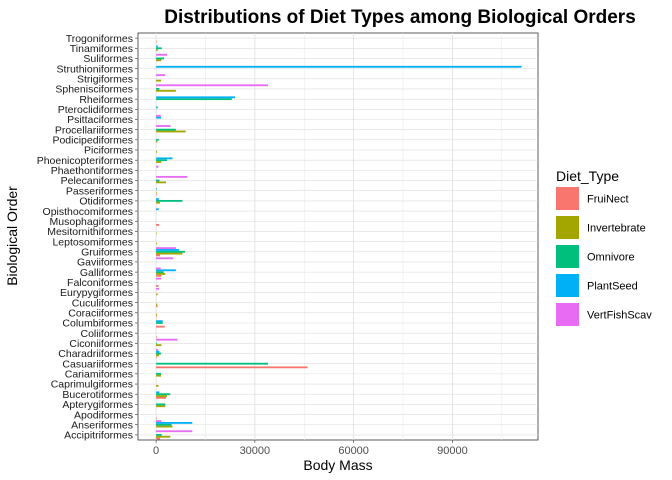  I want to click on y-tick-label: Leptosomiformes, so click(92, 242).